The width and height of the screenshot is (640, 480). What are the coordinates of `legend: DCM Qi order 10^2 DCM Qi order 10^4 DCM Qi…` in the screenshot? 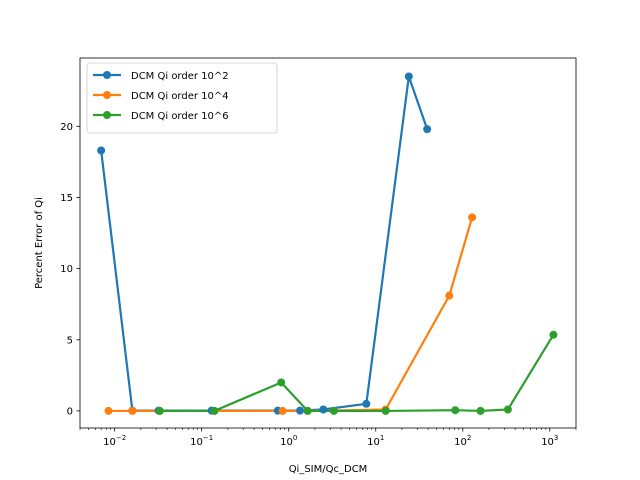 It's located at (182, 98).